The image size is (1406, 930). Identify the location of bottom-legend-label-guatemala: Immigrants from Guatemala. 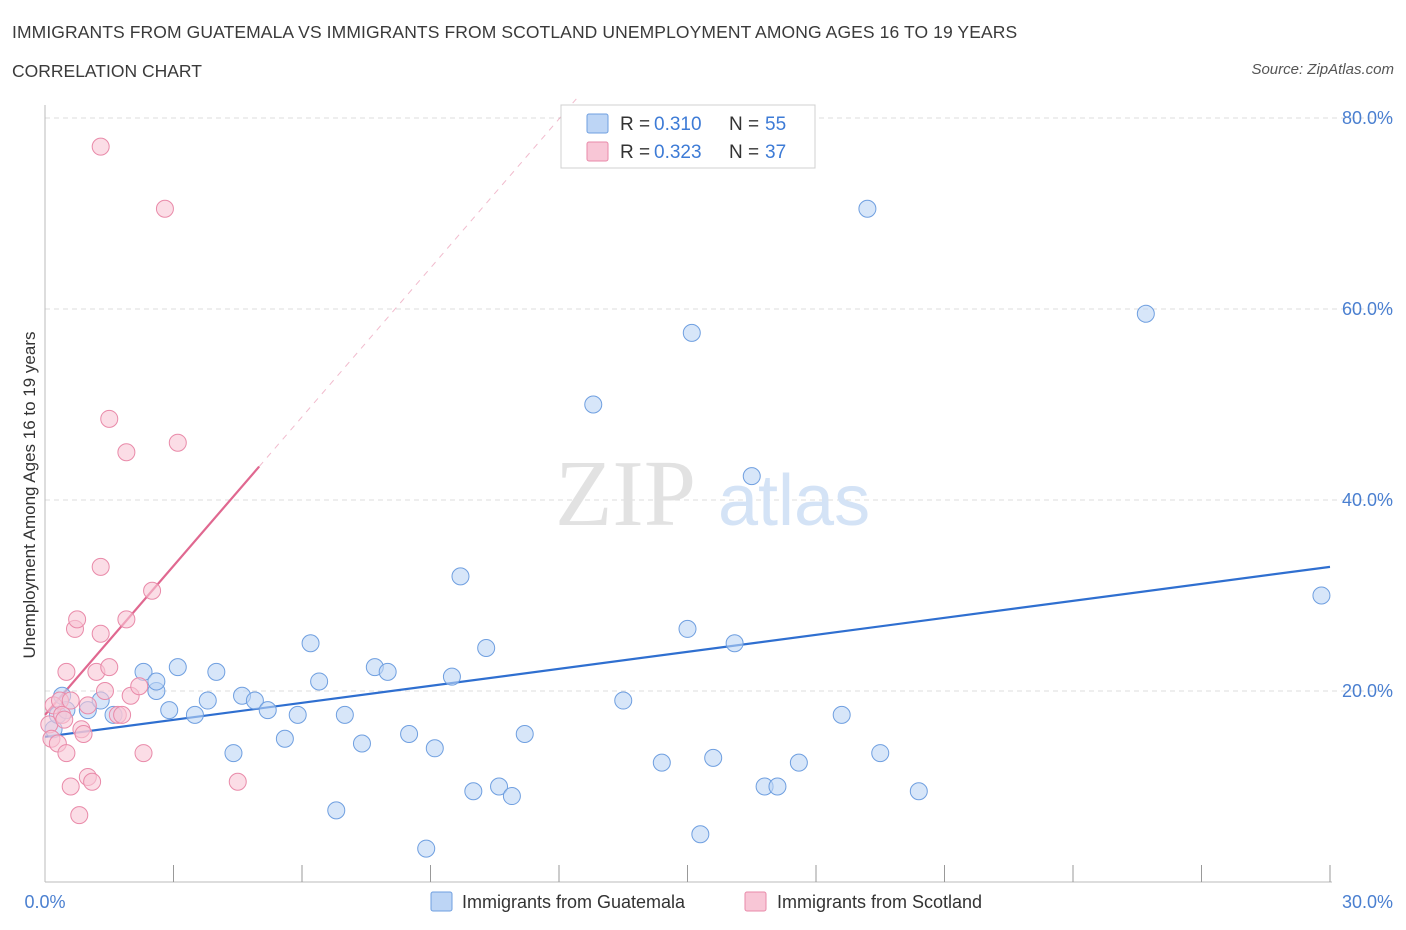
(574, 902).